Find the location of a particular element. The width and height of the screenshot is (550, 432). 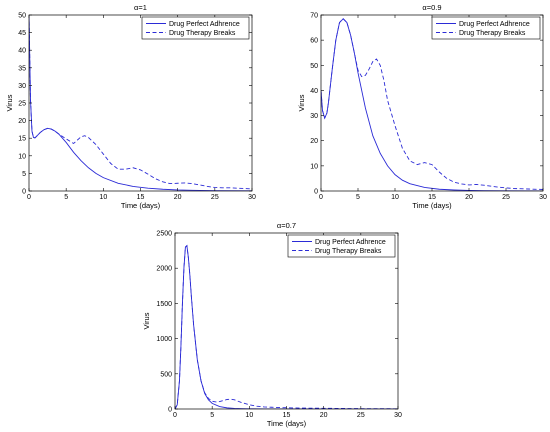

y-tick-label: 25 is located at coordinates (22, 104).